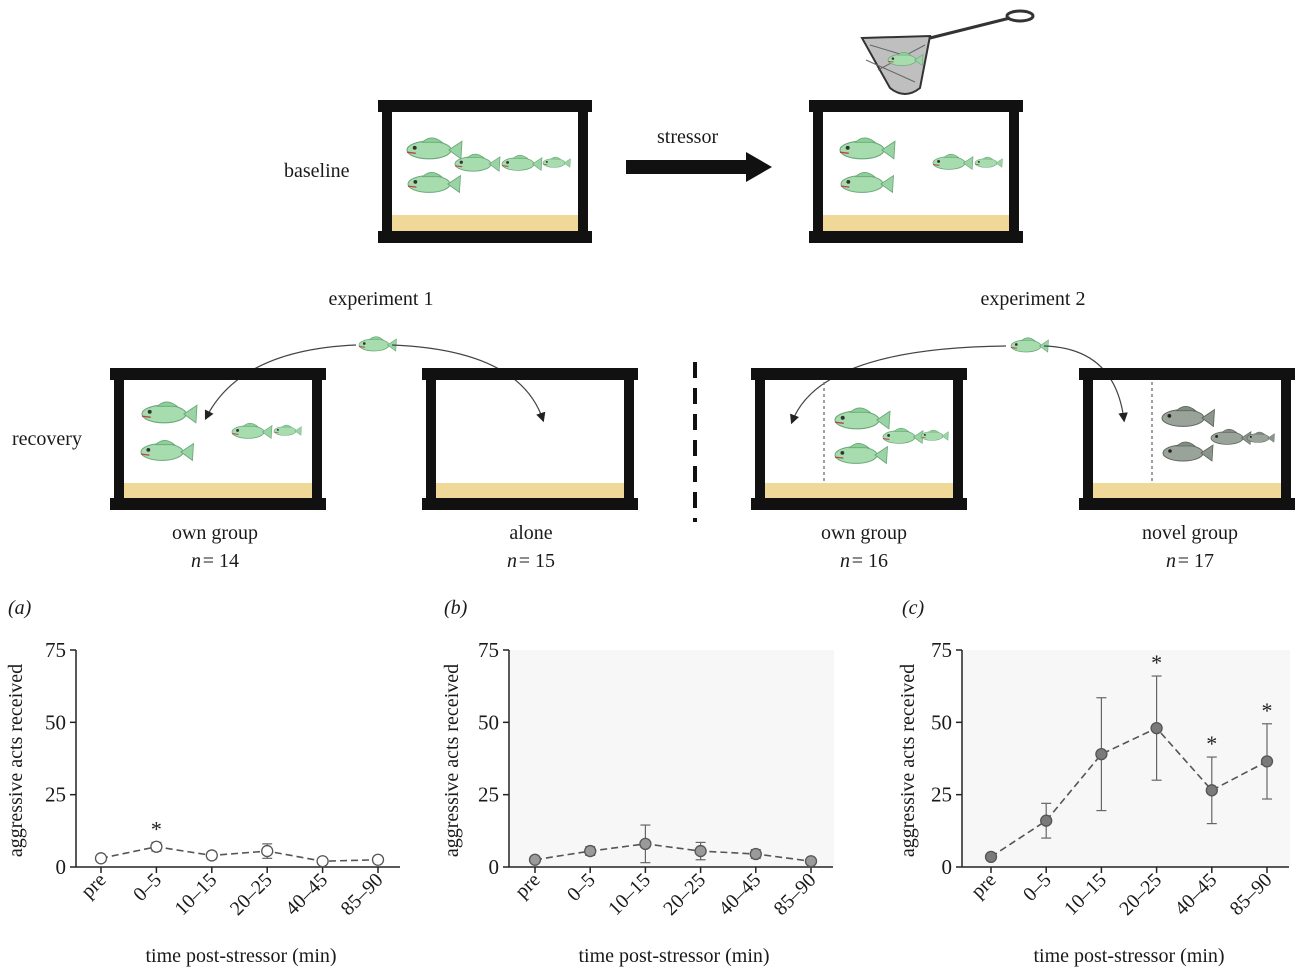 The width and height of the screenshot is (1299, 968). What do you see at coordinates (1033, 299) in the screenshot?
I see `experiment2-label: experiment 2` at bounding box center [1033, 299].